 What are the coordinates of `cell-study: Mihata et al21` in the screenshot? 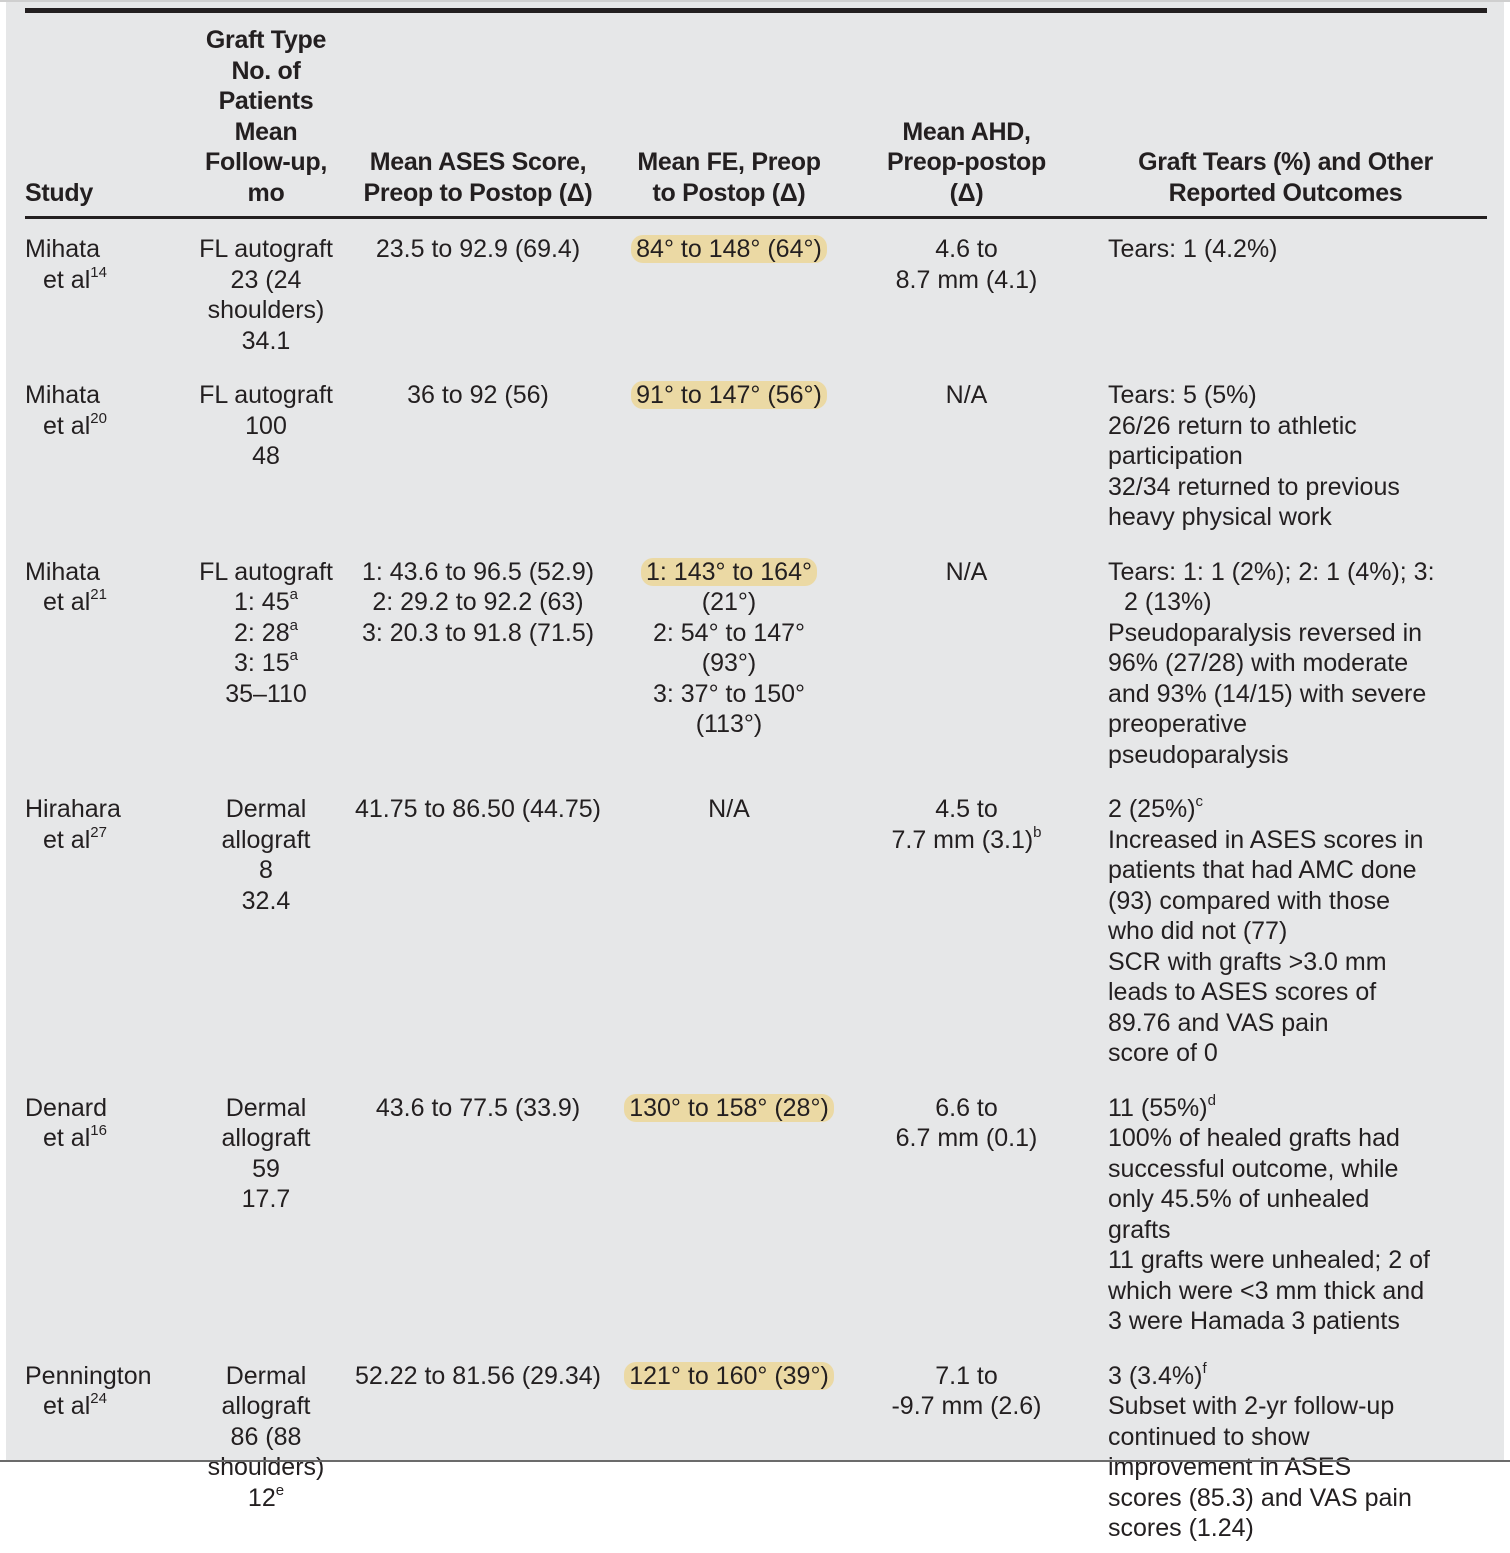 It's located at (105, 661).